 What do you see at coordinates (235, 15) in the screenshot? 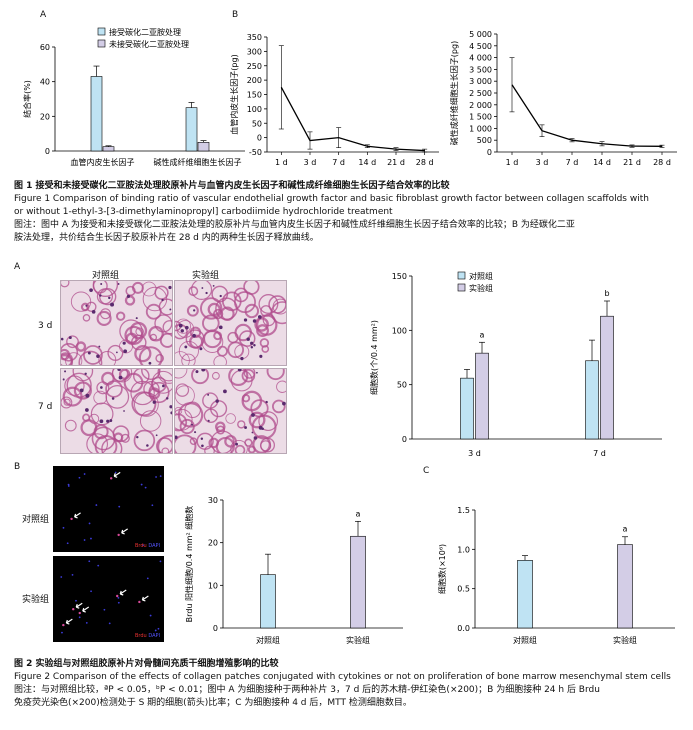
I see `fig1-panel-b-label: B` at bounding box center [235, 15].